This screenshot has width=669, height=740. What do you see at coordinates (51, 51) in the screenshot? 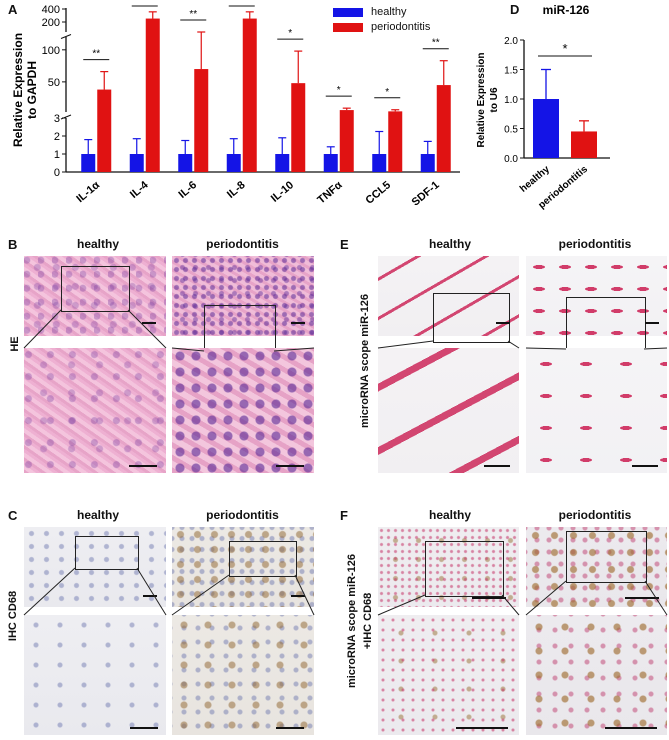
I see `y-tick-label: 100` at bounding box center [51, 51].